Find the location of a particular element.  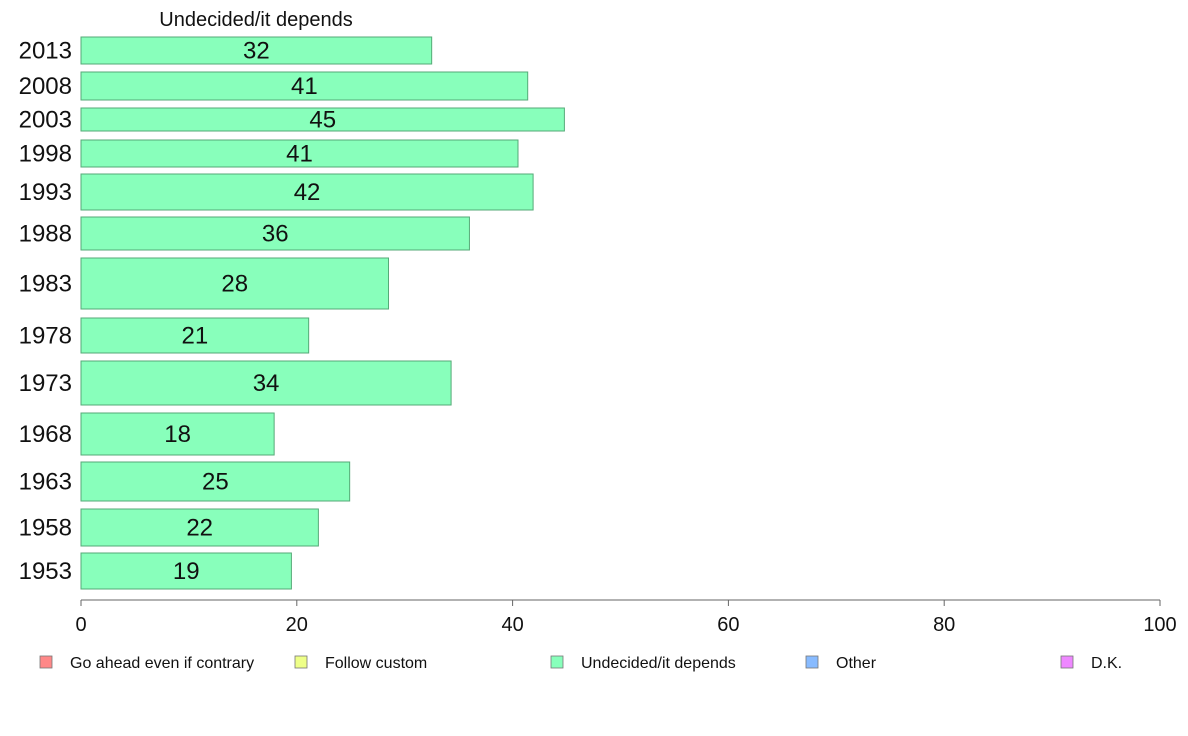

year-label-1983: 1983 is located at coordinates (45, 284).